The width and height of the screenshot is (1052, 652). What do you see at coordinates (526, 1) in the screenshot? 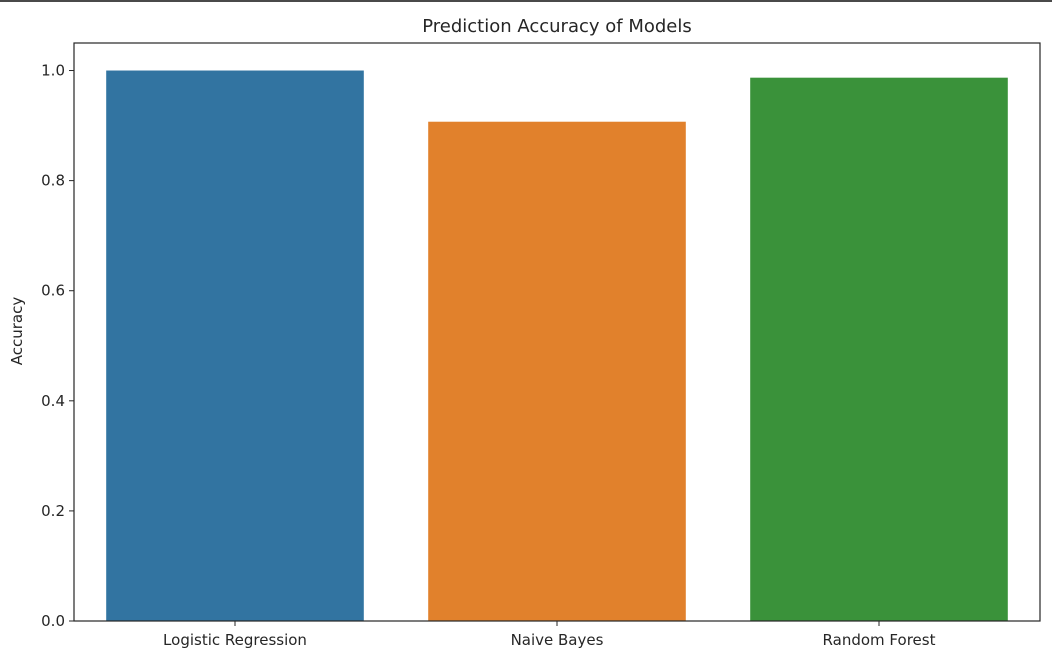
I see `window-top-border` at bounding box center [526, 1].